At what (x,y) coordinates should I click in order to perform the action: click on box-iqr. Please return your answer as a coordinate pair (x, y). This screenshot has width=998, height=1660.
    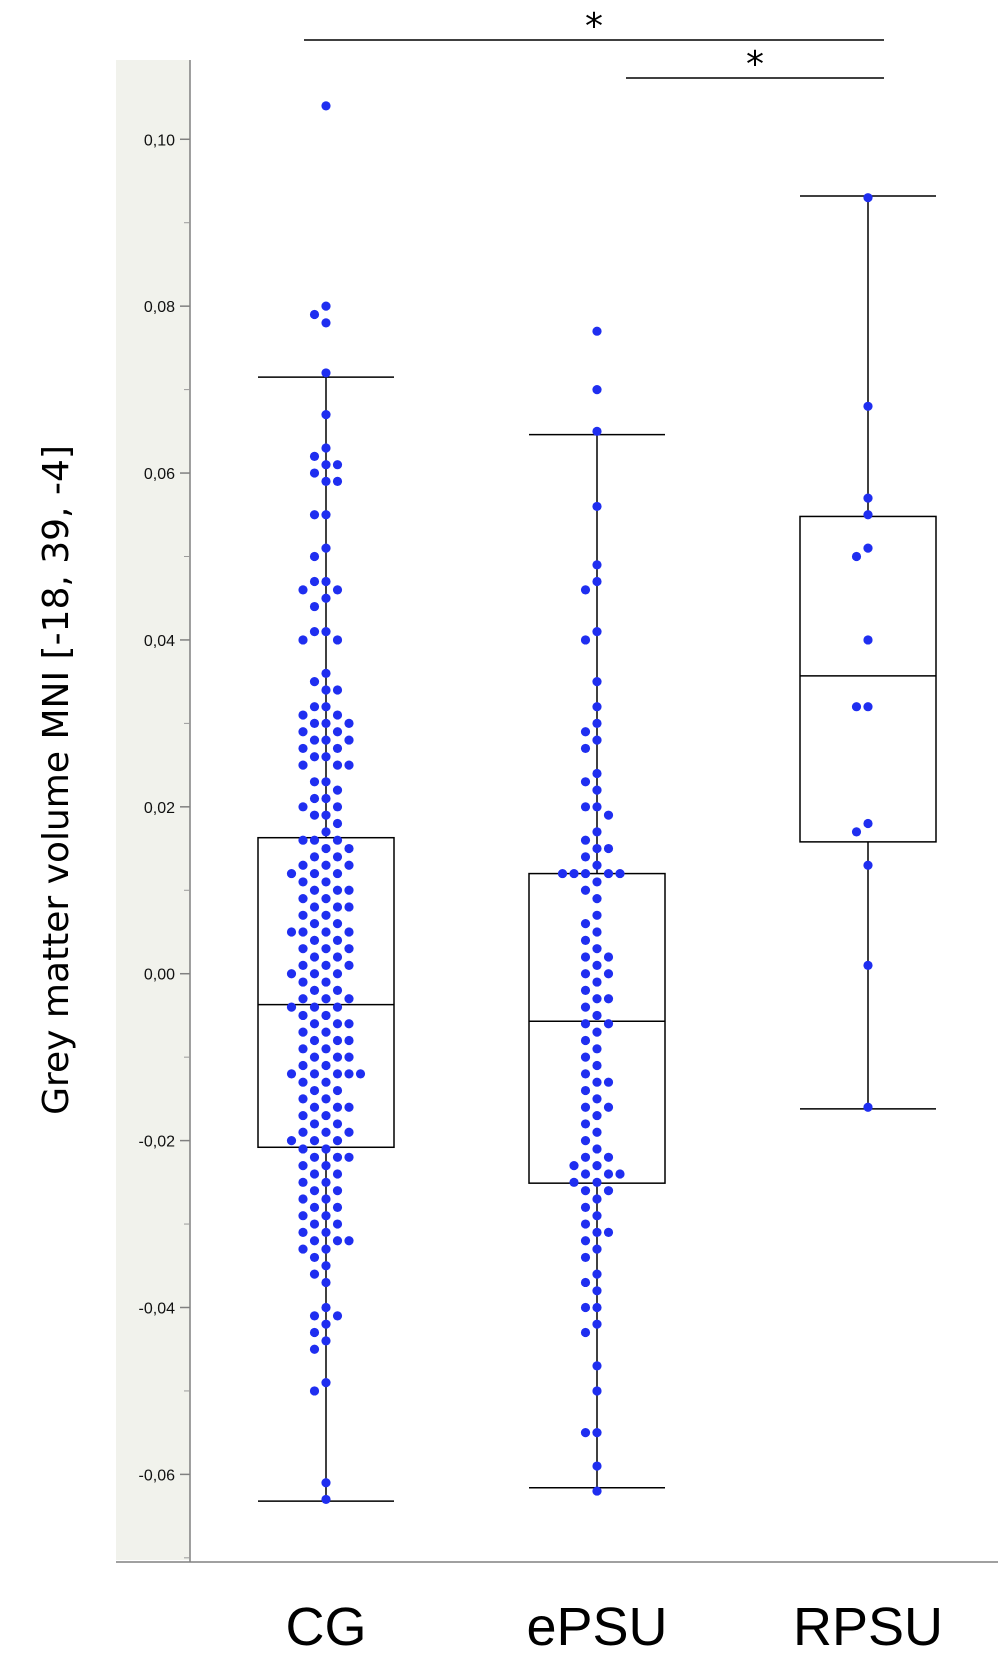
    Looking at the image, I should click on (868, 679).